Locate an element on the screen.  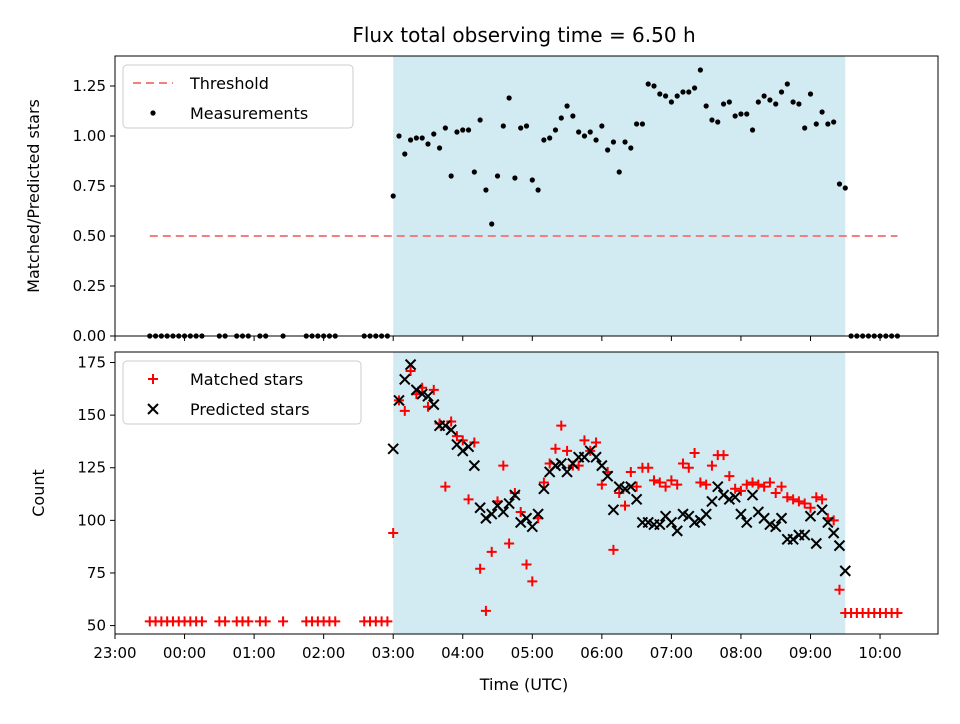
legend-label: Matched stars is located at coordinates (246, 379).